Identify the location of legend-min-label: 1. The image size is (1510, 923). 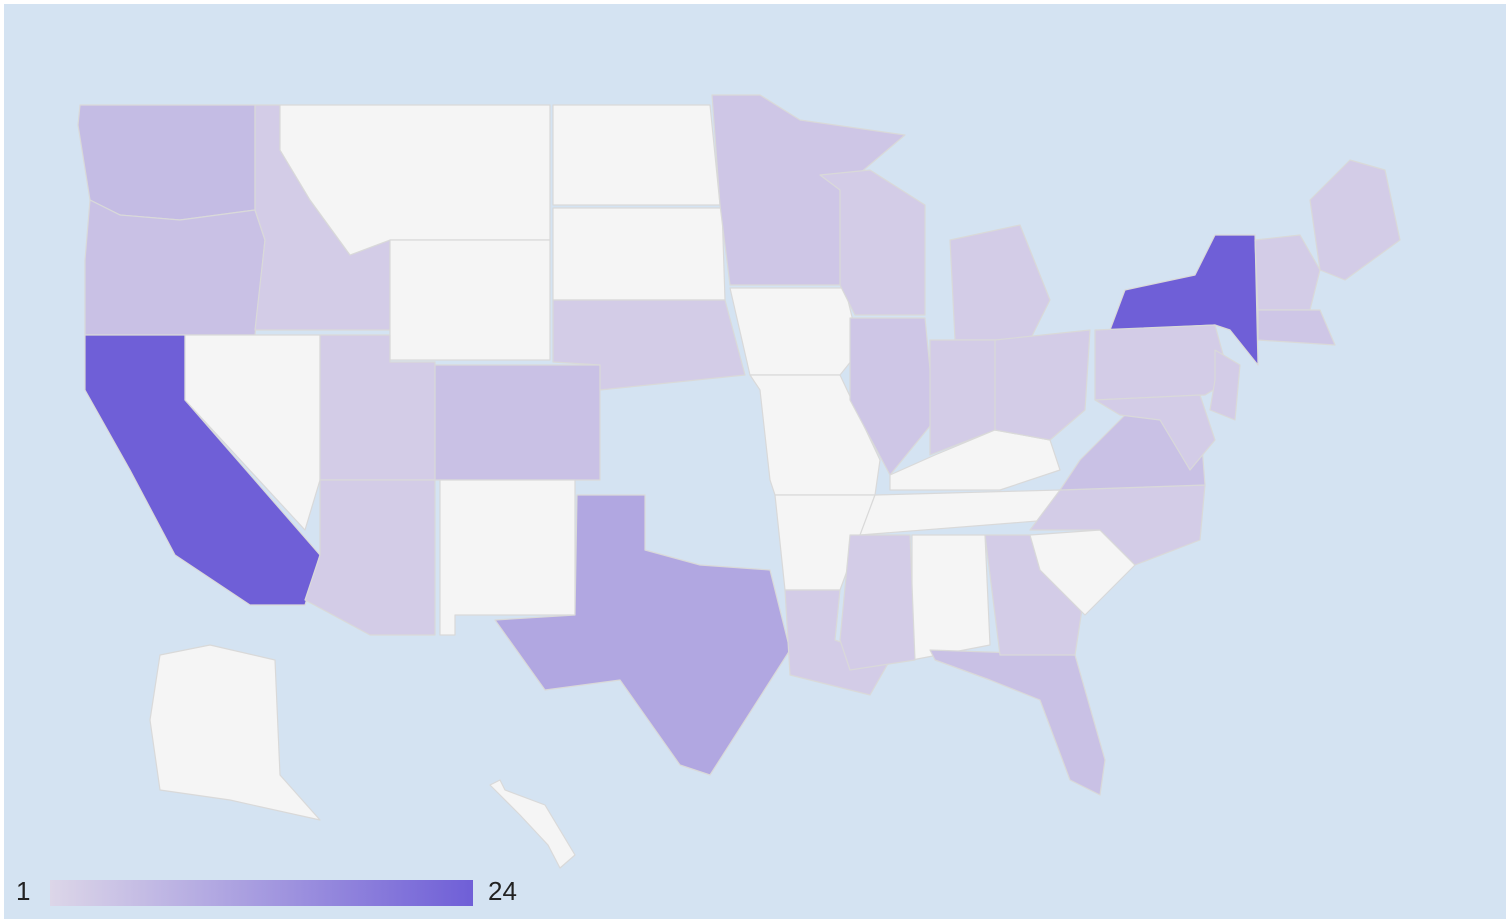
(23, 891).